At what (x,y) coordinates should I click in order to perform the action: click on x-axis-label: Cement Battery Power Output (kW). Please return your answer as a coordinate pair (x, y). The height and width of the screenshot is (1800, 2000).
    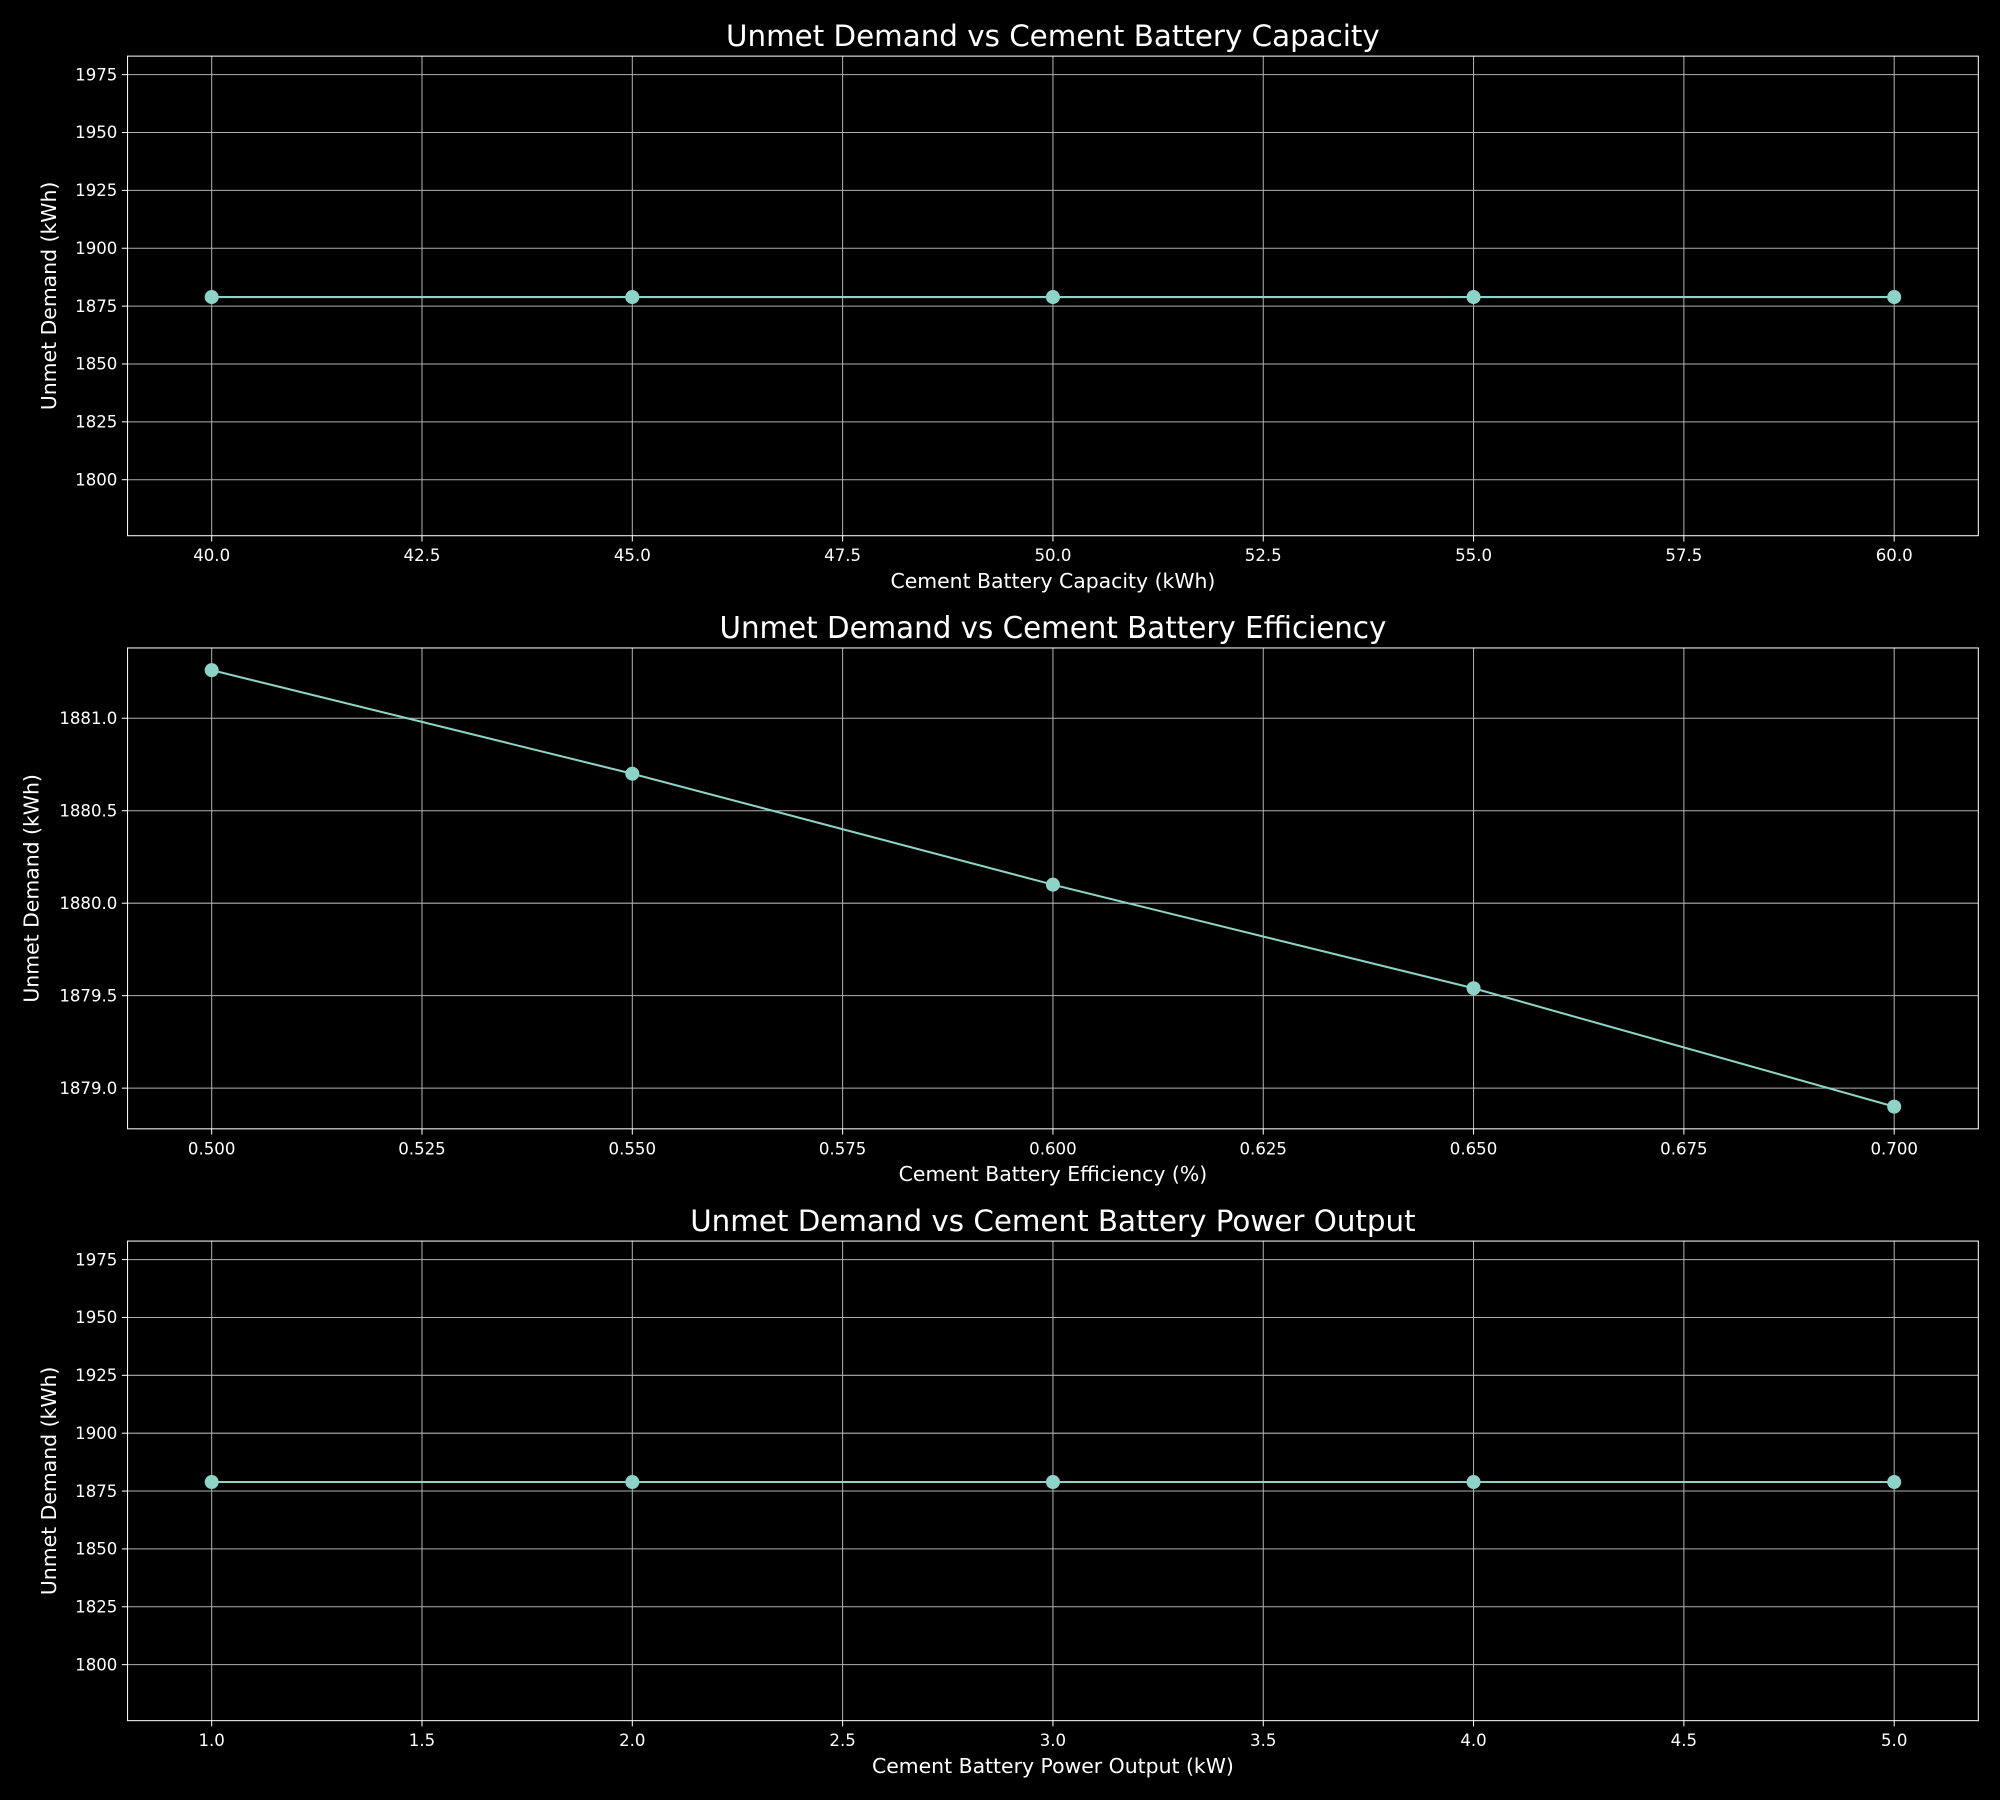
    Looking at the image, I should click on (1053, 1766).